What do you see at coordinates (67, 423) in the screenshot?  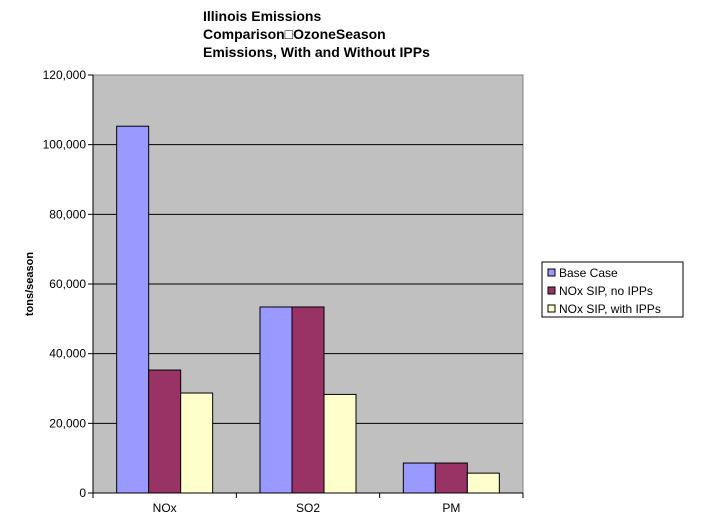 I see `y-tick-label: 20,000` at bounding box center [67, 423].